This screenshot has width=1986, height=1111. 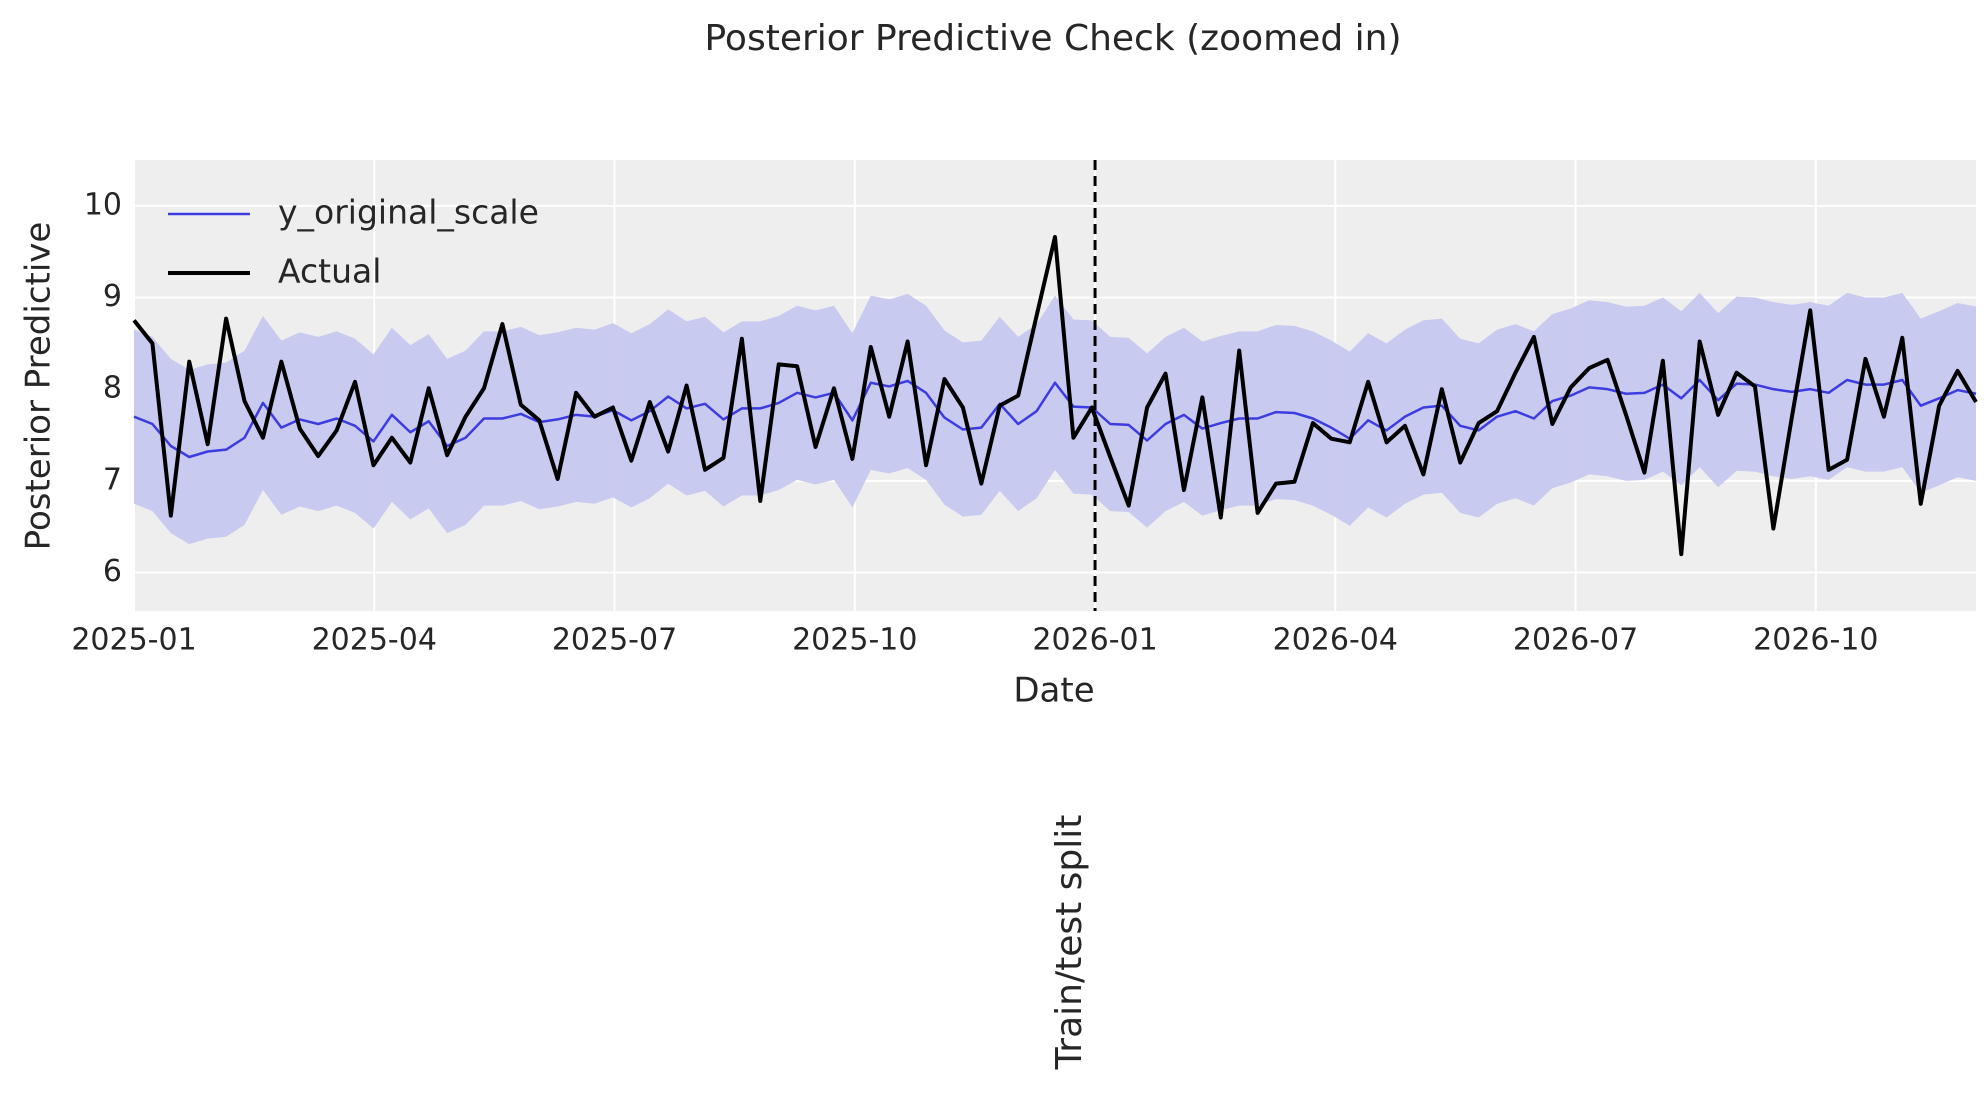 What do you see at coordinates (614, 640) in the screenshot?
I see `x-tick-label: 2025-07` at bounding box center [614, 640].